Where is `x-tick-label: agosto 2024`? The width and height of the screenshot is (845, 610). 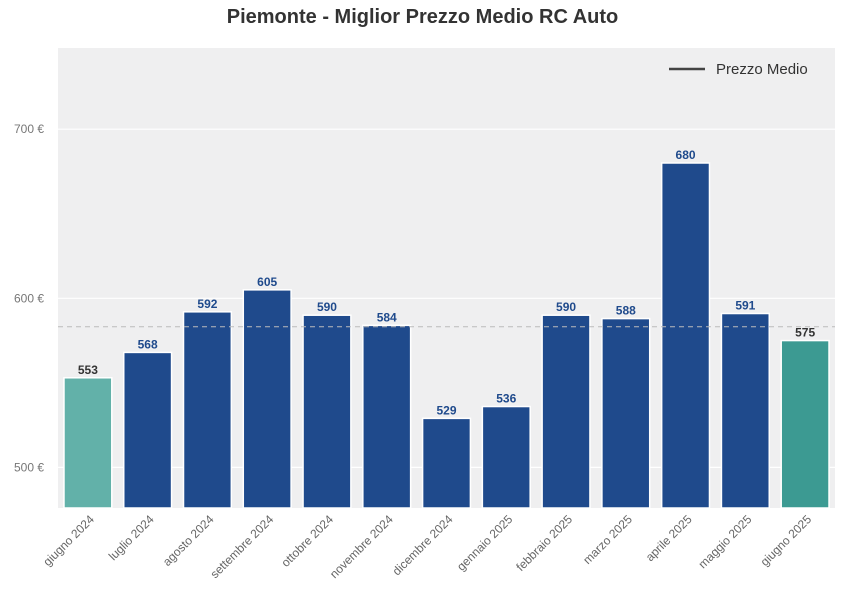
x-tick-label: agosto 2024 is located at coordinates (188, 540).